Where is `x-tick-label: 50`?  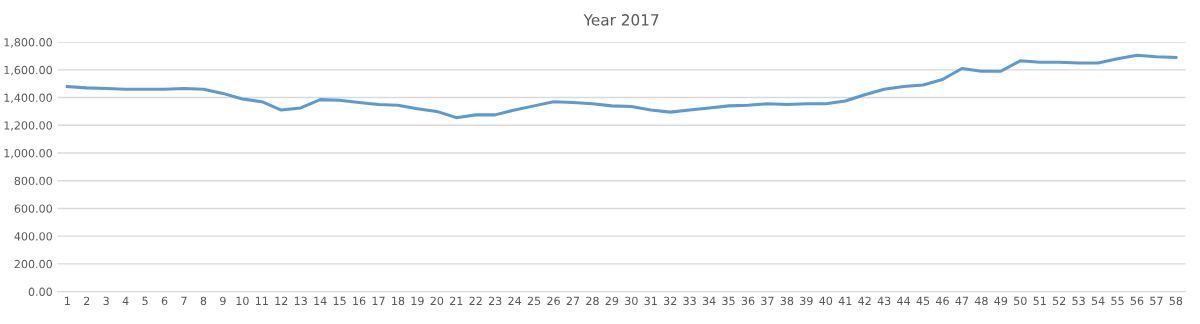
x-tick-label: 50 is located at coordinates (1020, 301).